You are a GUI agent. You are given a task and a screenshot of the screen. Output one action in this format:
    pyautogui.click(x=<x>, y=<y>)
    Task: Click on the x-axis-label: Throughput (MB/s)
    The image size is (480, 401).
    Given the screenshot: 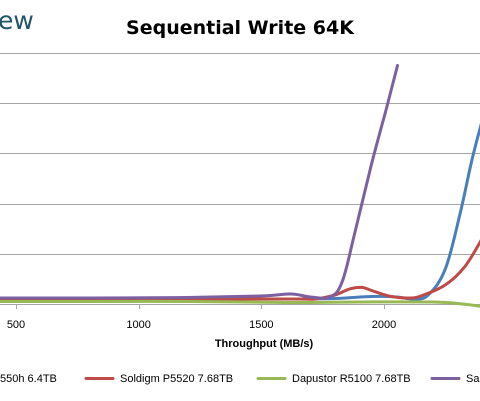 What is the action you would take?
    pyautogui.click(x=264, y=344)
    